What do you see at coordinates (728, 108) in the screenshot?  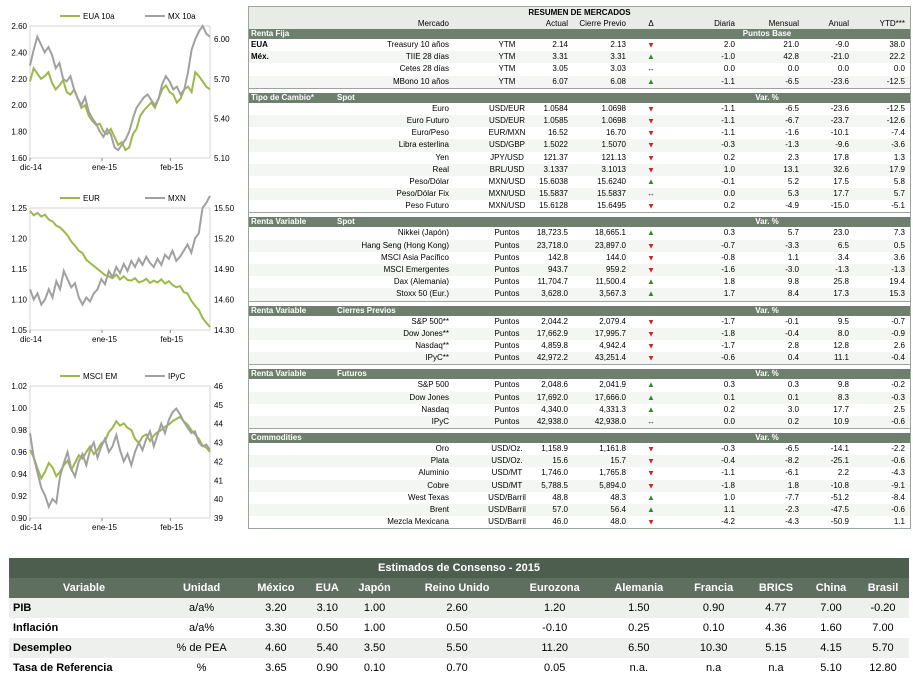 I see `row-diaria: -1.1` at bounding box center [728, 108].